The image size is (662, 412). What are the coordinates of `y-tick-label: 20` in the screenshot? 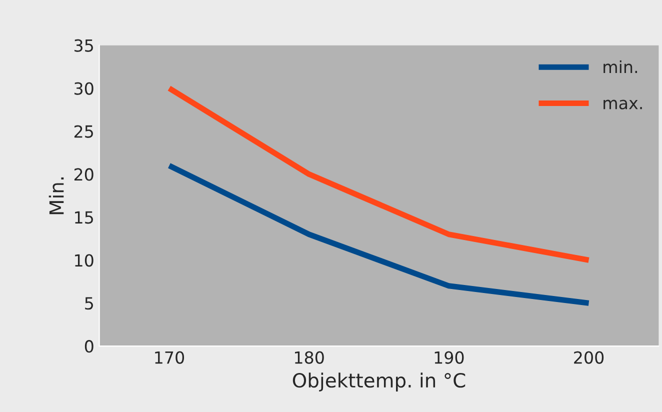 It's located at (84, 174).